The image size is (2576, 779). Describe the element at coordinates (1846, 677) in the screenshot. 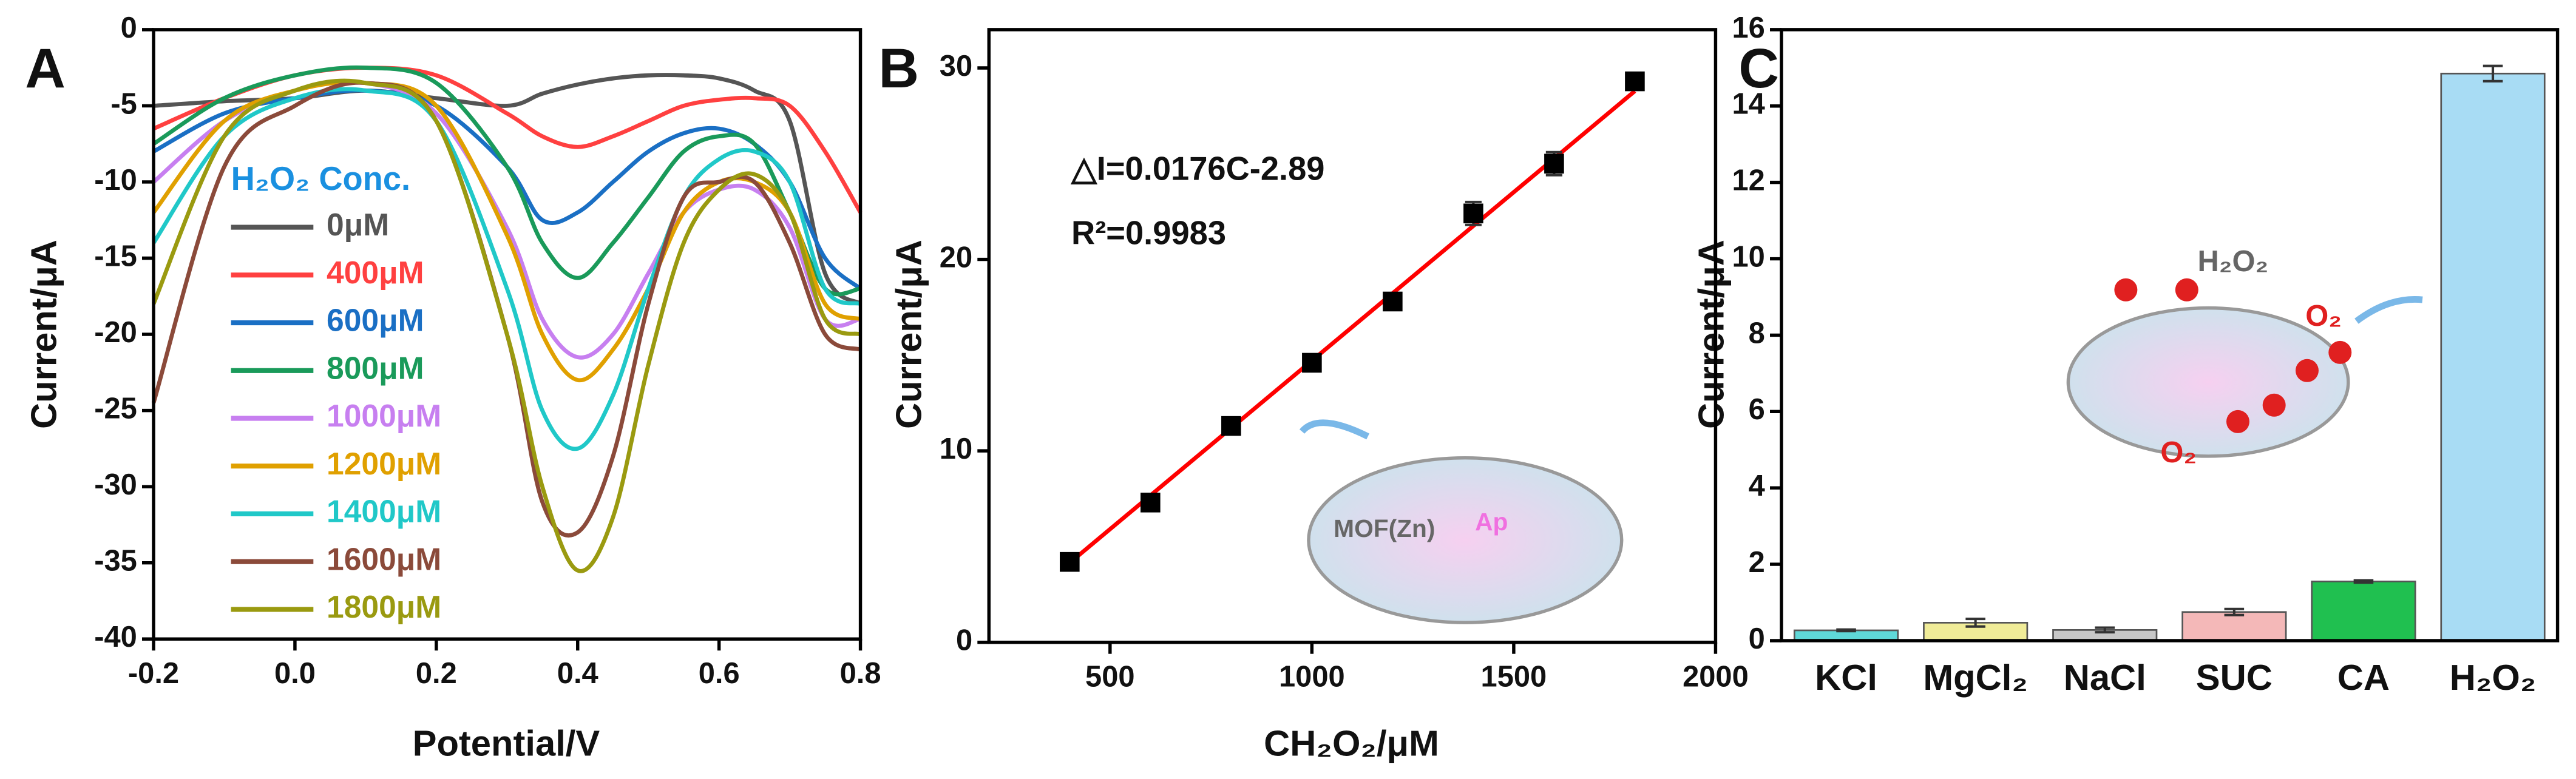

I see `x-tick-label: KCl` at that location.